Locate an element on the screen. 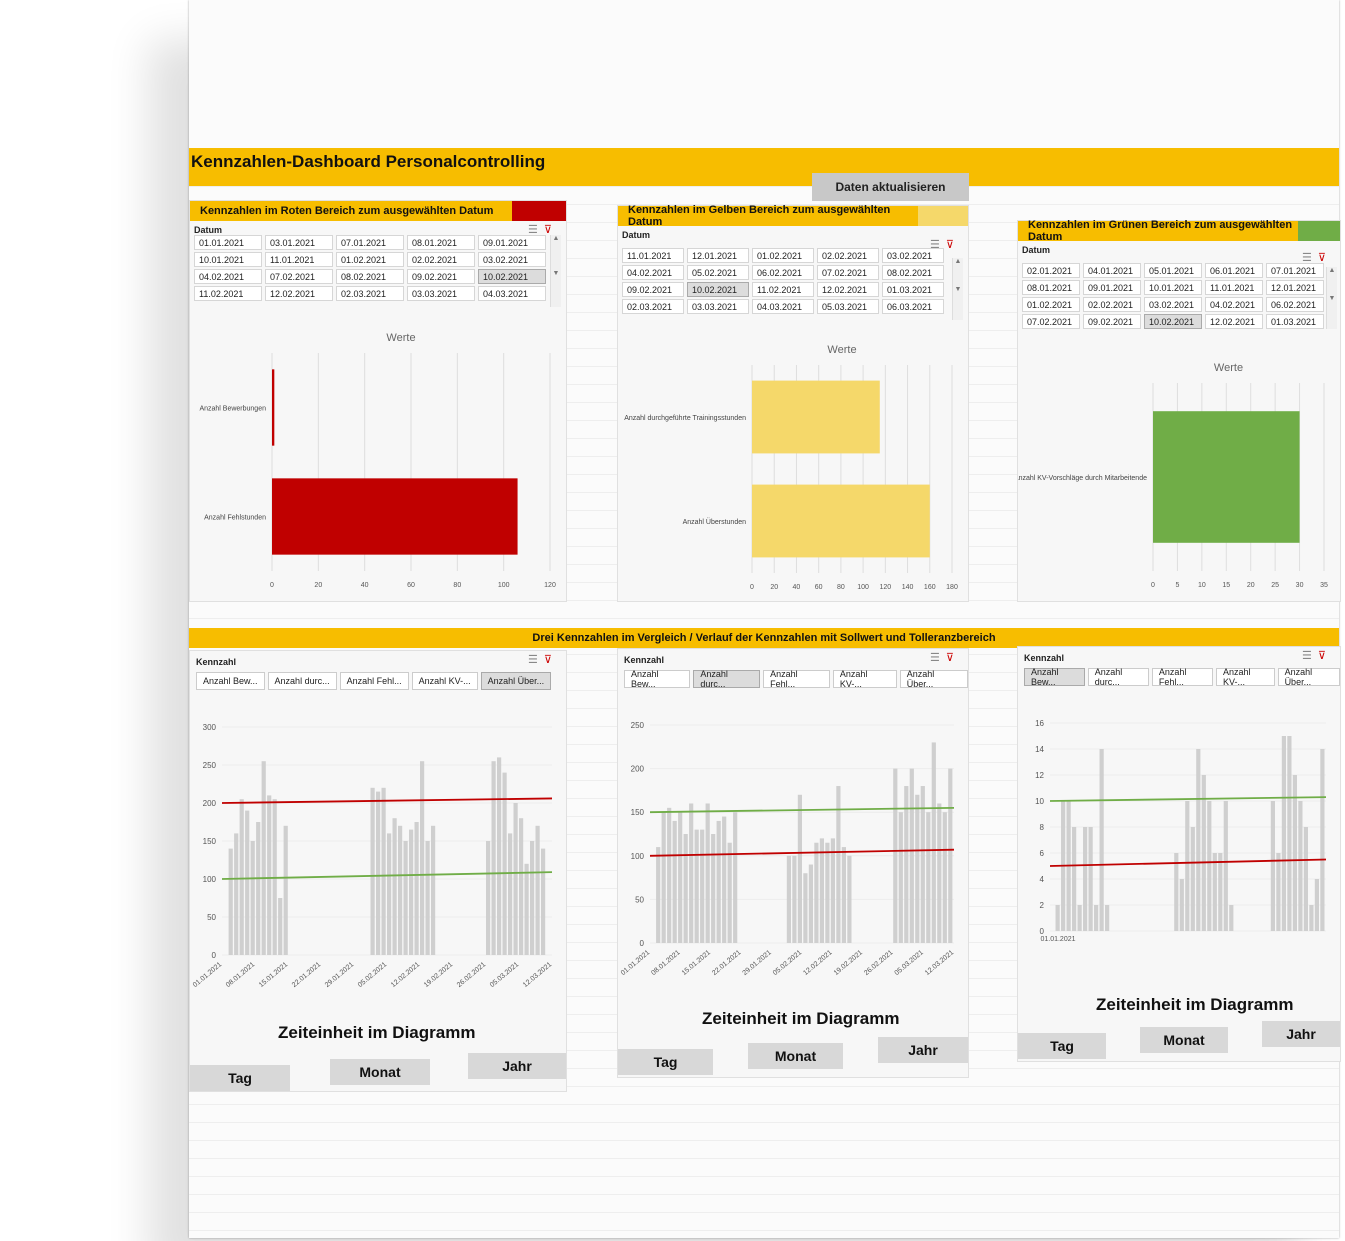 The width and height of the screenshot is (1345, 1241). date-option: 05.02.2021 is located at coordinates (718, 272).